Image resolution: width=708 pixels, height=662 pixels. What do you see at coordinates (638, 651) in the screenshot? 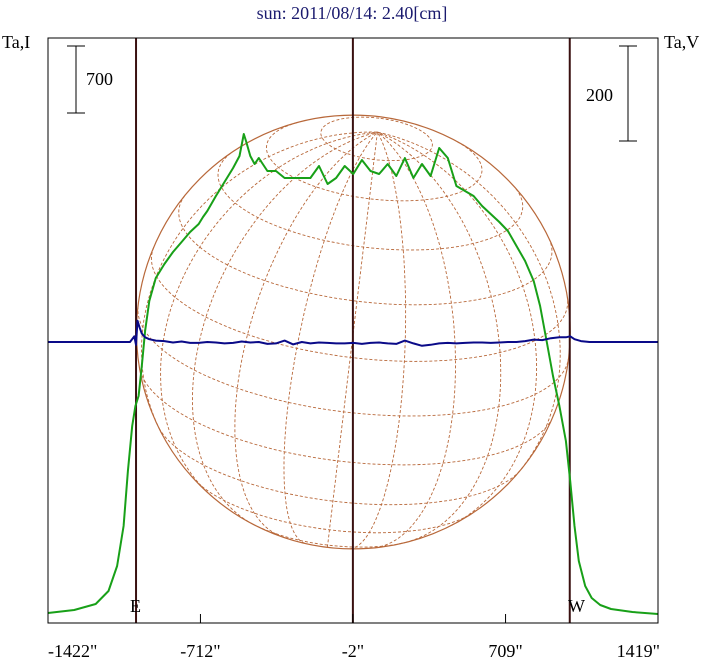
I see `x-tick-label: 1419"` at bounding box center [638, 651].